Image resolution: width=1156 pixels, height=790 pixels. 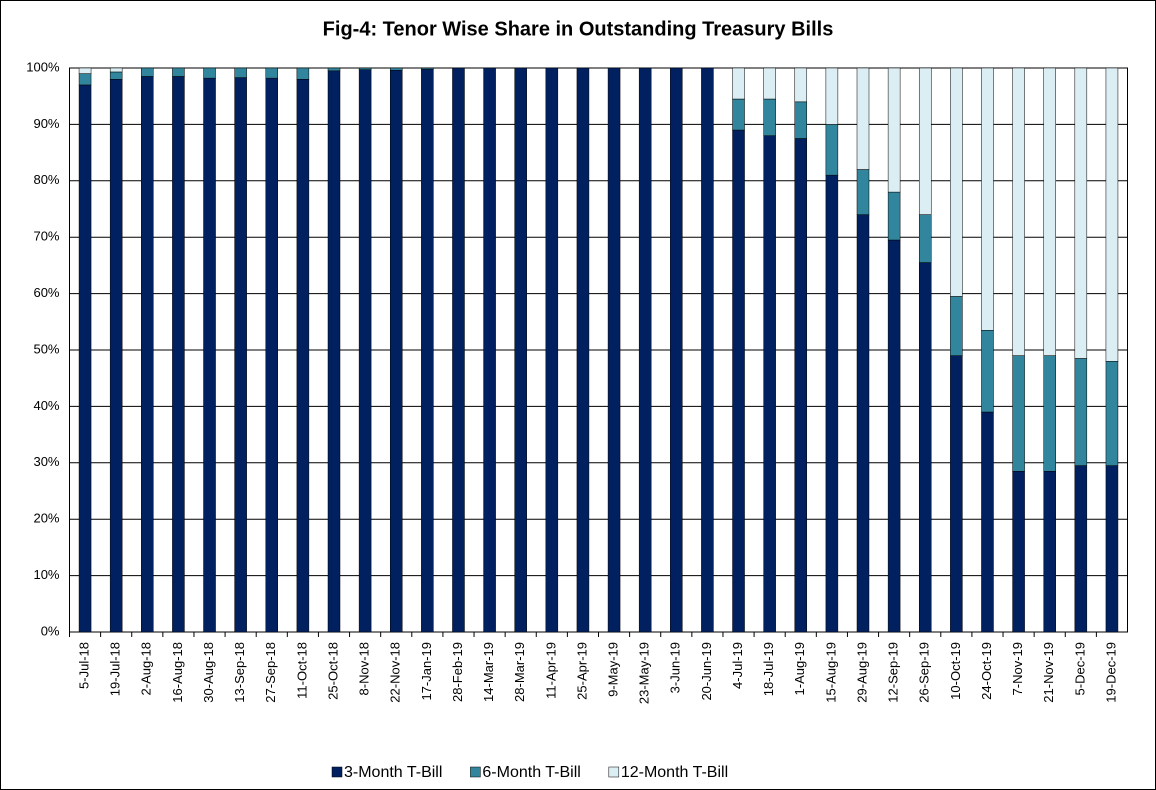 What do you see at coordinates (270, 672) in the screenshot?
I see `x-tick-label: 27-Sep-18` at bounding box center [270, 672].